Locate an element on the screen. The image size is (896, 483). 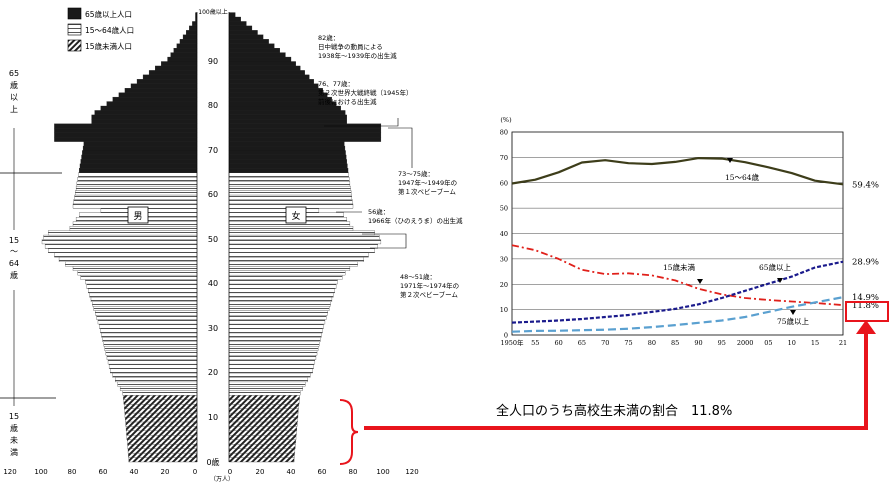
y-tick-label: 50 is located at coordinates (504, 209).